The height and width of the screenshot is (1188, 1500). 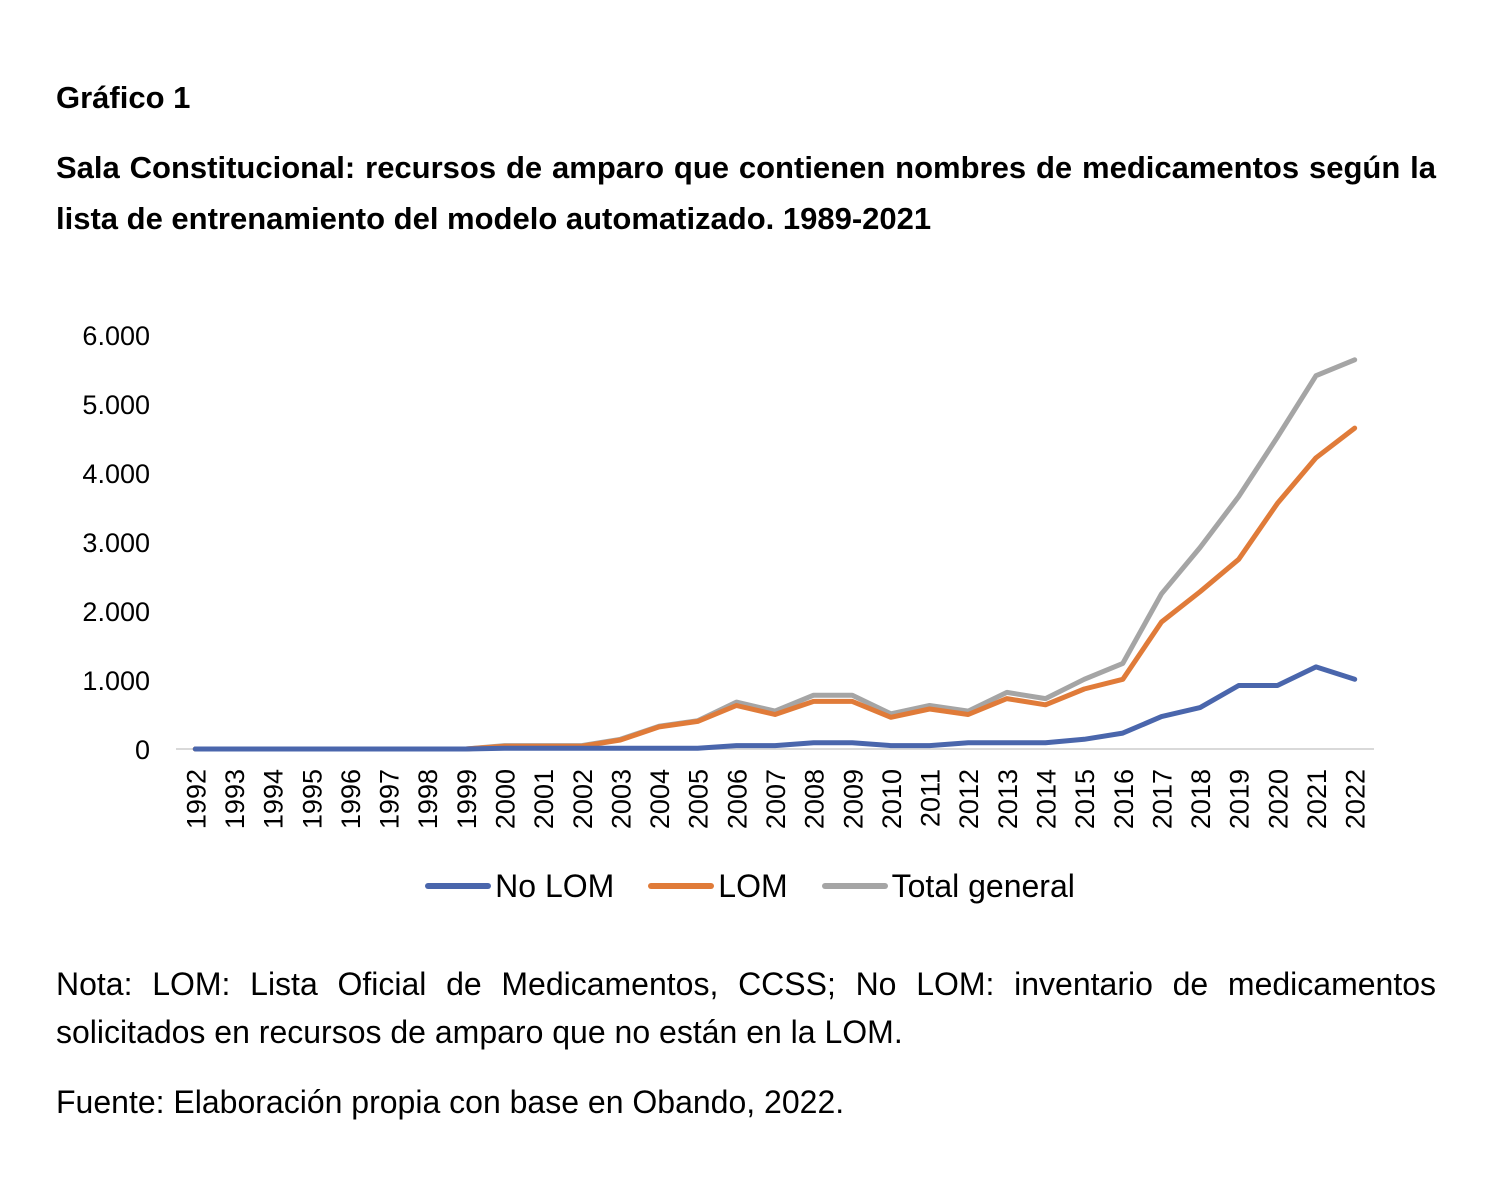 I want to click on x-tick-label: 2009, so click(x=853, y=799).